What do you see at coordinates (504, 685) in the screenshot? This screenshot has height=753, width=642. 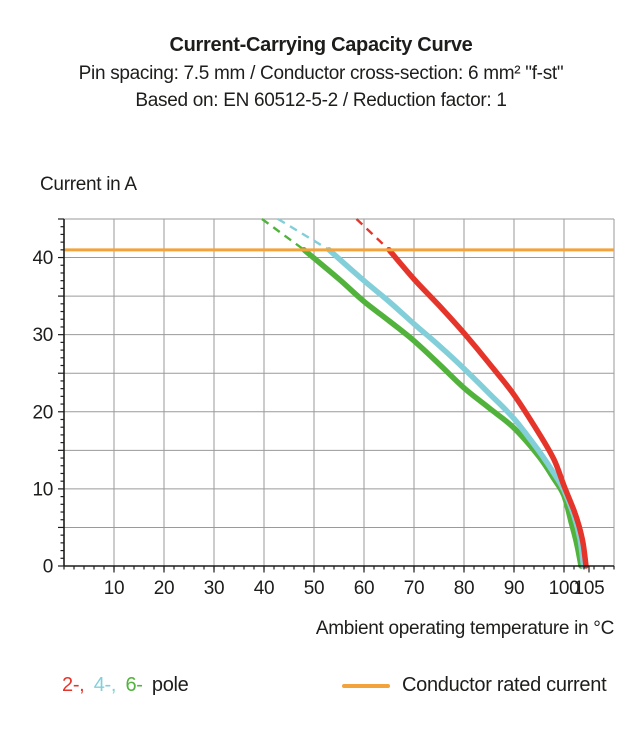 I see `legend-rated-current-label: Conductor rated current` at bounding box center [504, 685].